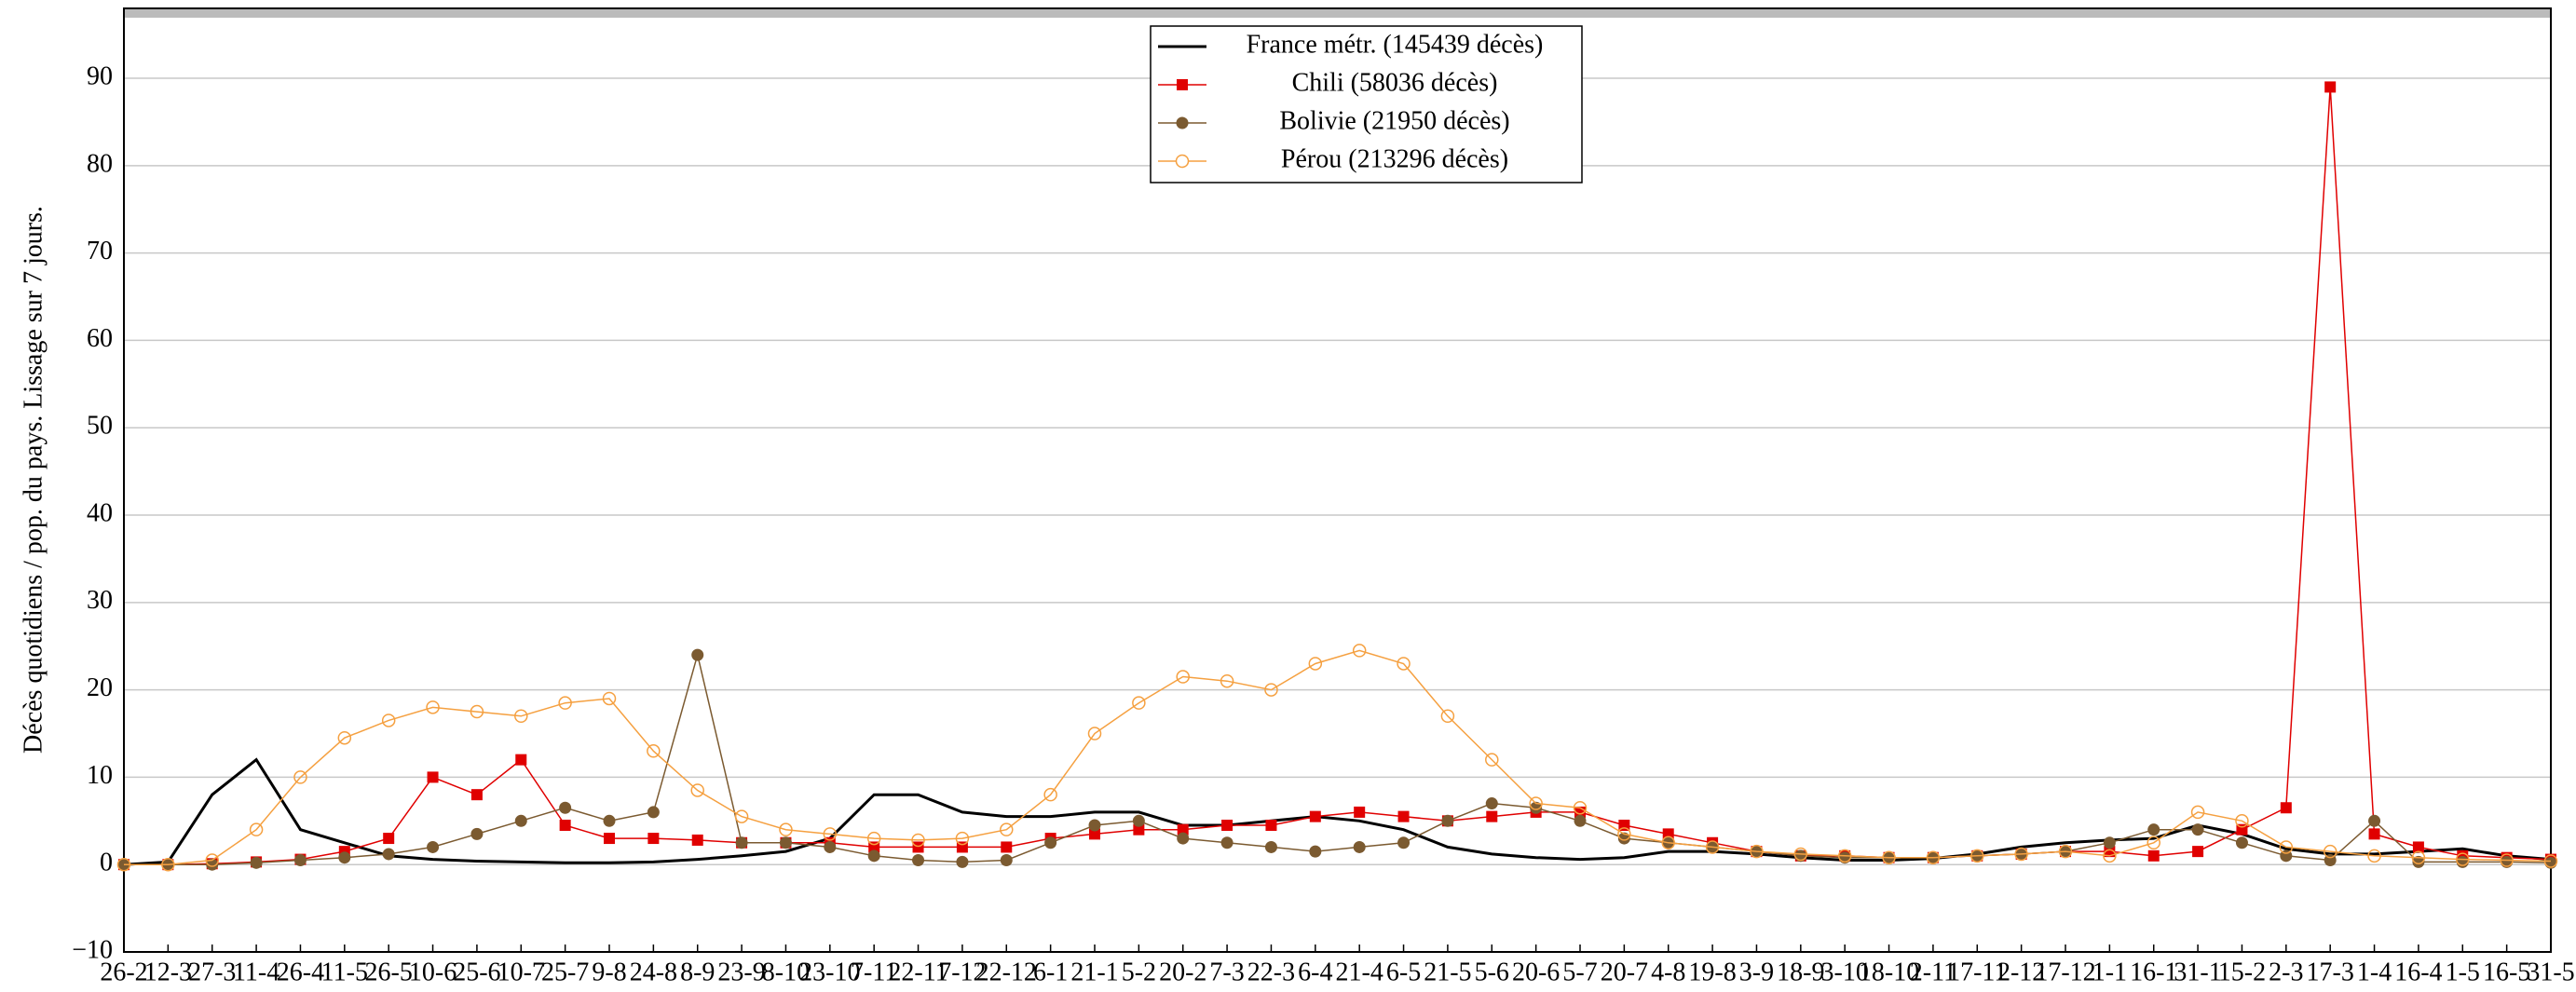 This screenshot has width=2576, height=992. I want to click on legend-marker, so click(1182, 84).